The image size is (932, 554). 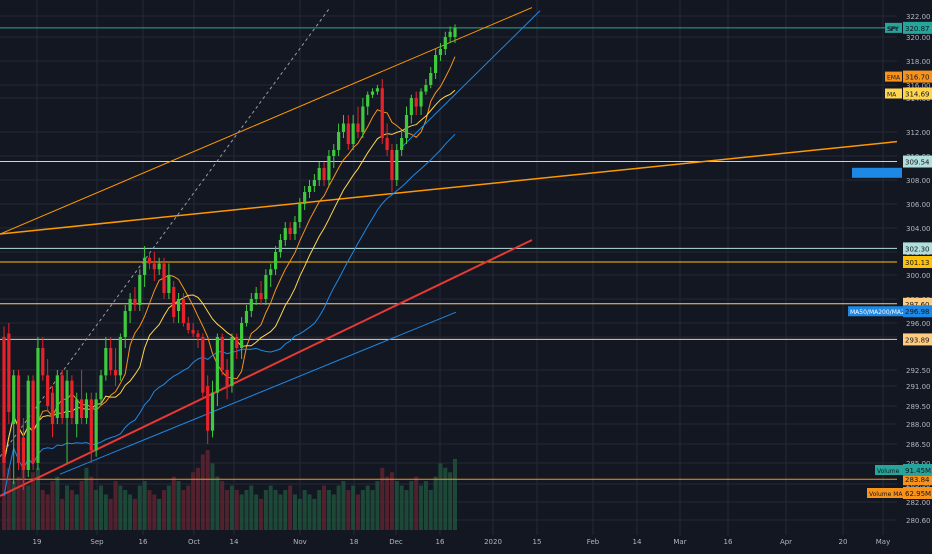 I want to click on price-tag-text-3: 309.54, so click(x=917, y=163).